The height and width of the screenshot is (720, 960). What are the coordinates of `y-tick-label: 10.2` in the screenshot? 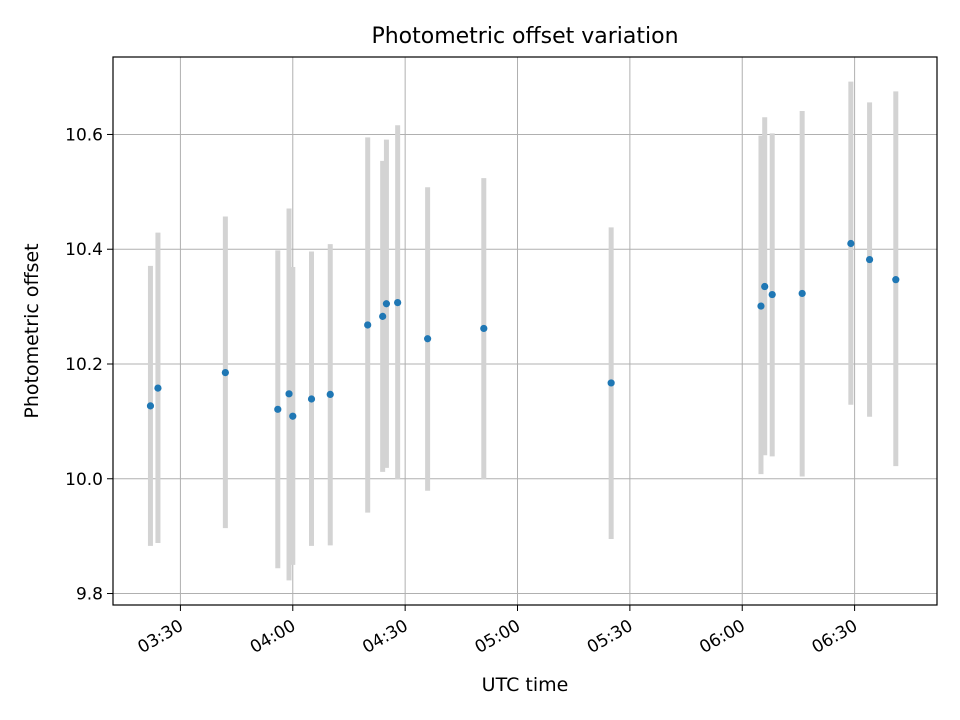 It's located at (84, 365).